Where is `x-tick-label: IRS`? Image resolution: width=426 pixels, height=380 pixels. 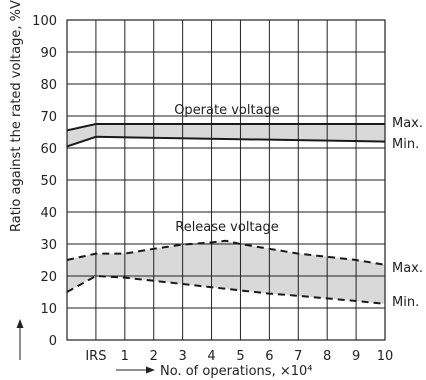 x-tick-label: IRS is located at coordinates (95, 356).